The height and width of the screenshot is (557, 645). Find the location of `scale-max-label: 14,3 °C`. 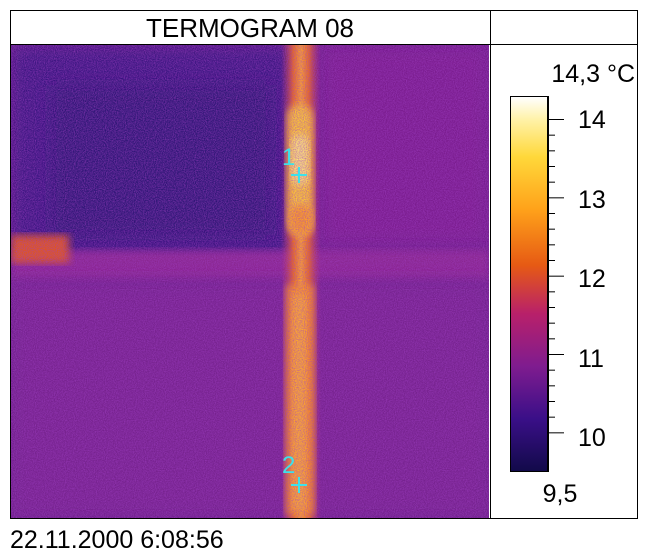

scale-max-label: 14,3 °C is located at coordinates (593, 74).